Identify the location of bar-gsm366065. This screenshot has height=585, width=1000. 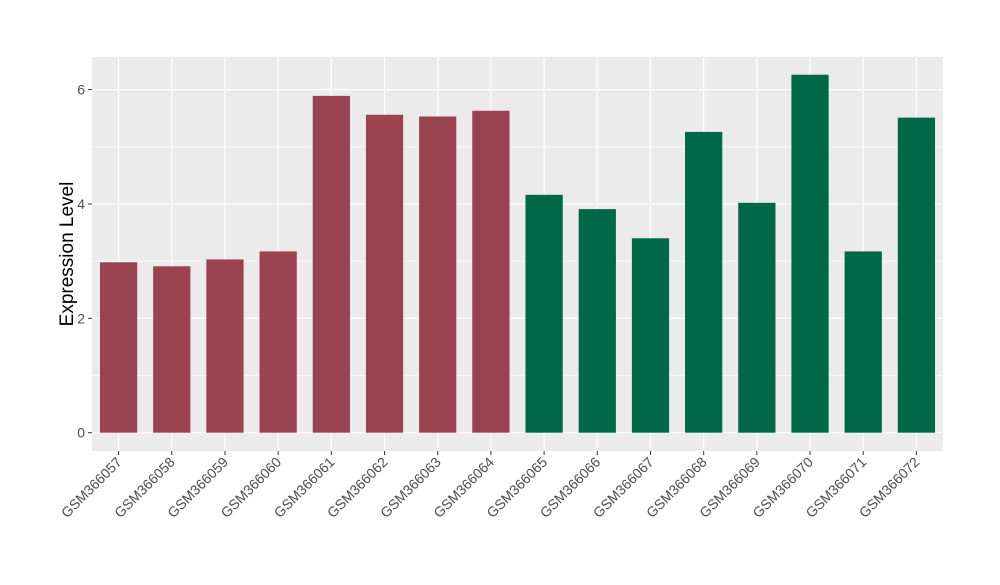
(544, 313).